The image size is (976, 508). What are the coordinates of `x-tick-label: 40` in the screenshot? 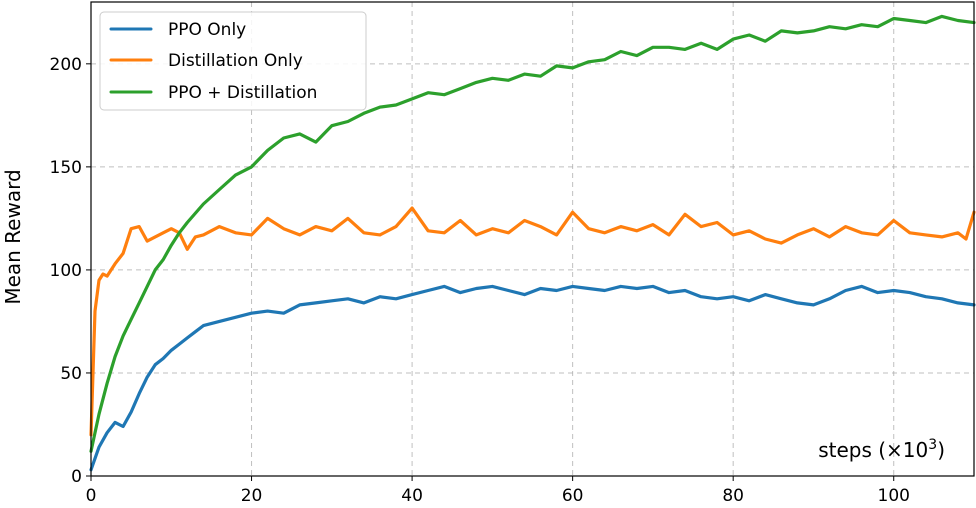 It's located at (412, 496).